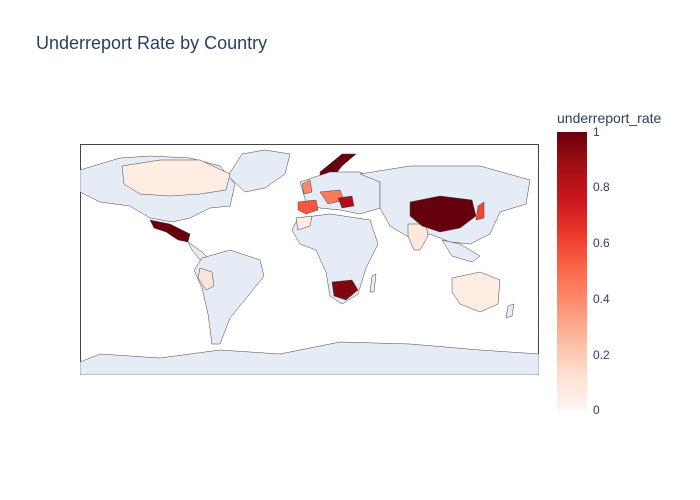 The width and height of the screenshot is (700, 500). I want to click on country-madagascar, so click(373, 283).